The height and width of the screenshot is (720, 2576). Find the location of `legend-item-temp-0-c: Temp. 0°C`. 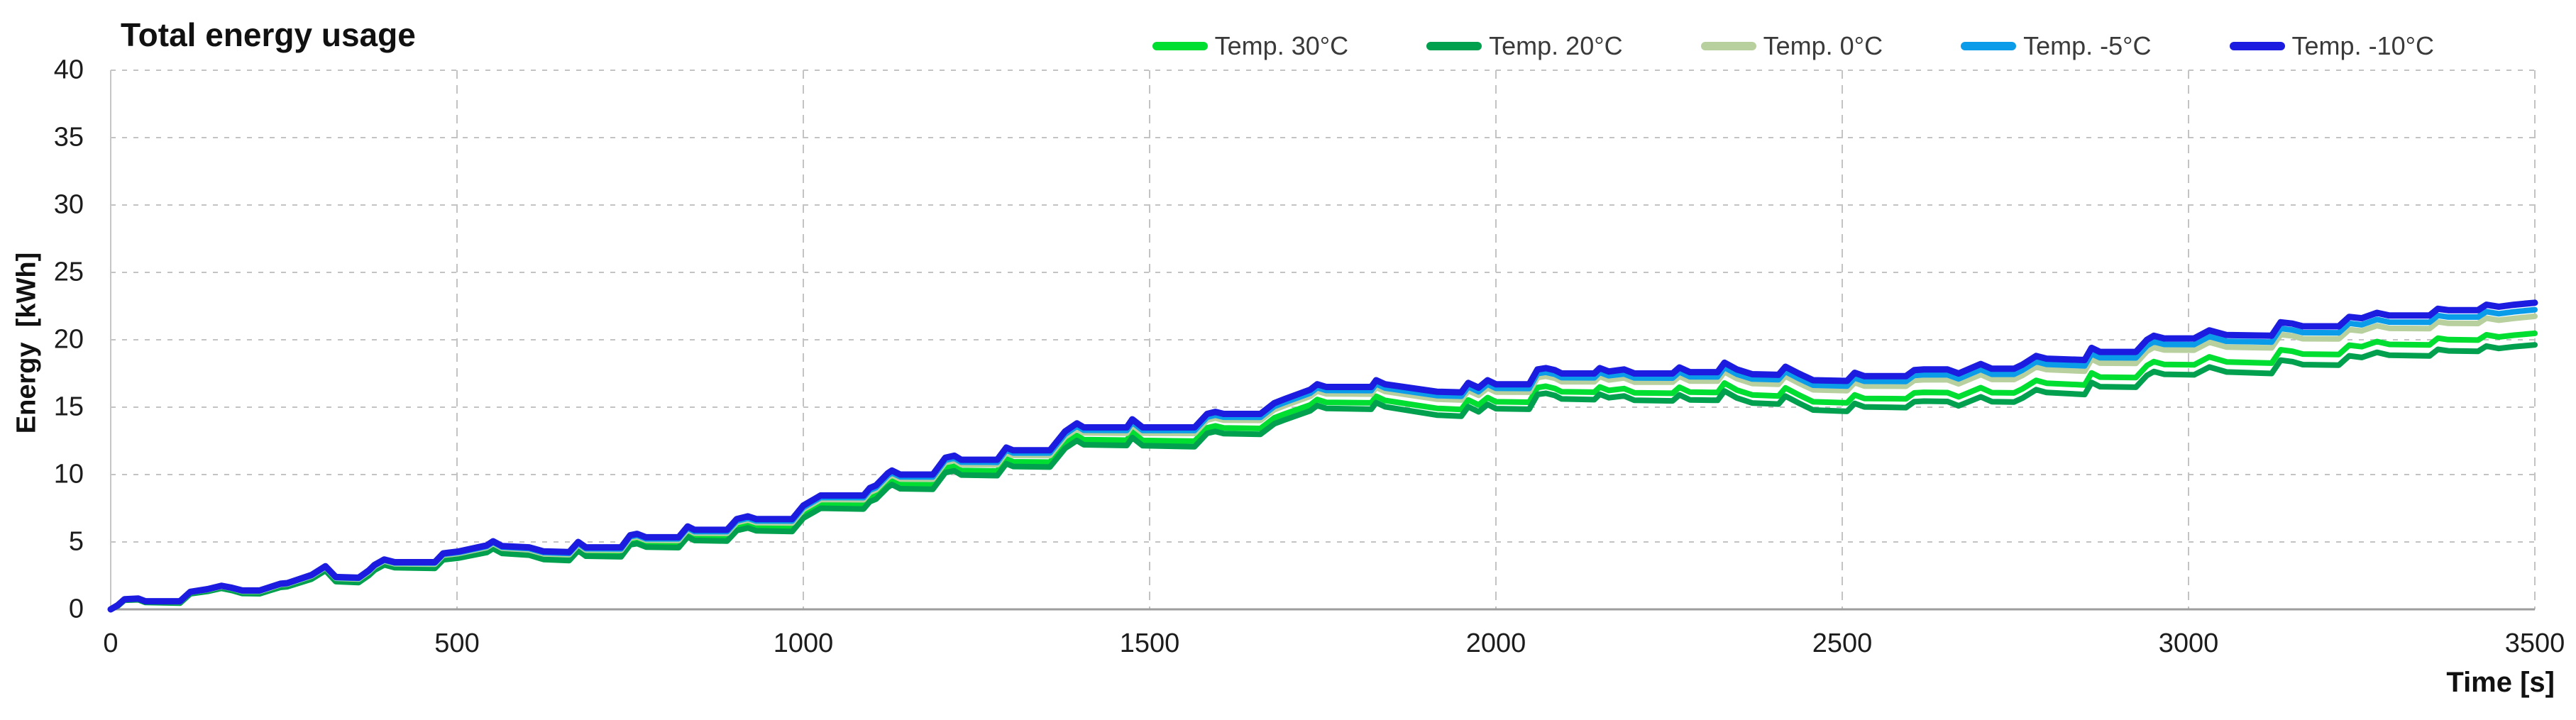

legend-item-temp-0-c: Temp. 0°C is located at coordinates (1791, 46).